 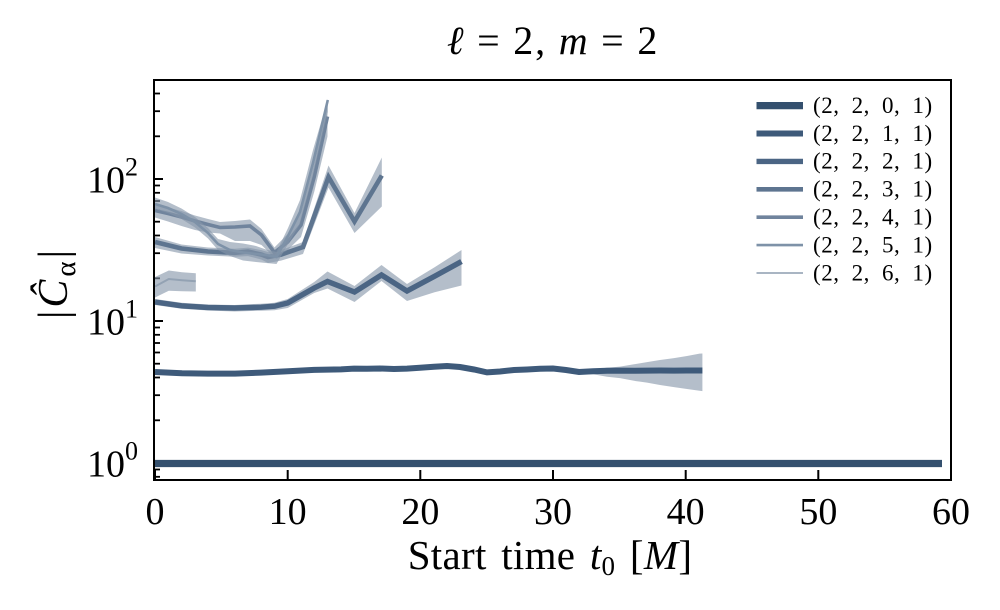 I want to click on svg-text: (2, 2, 4, 1), so click(x=873, y=217).